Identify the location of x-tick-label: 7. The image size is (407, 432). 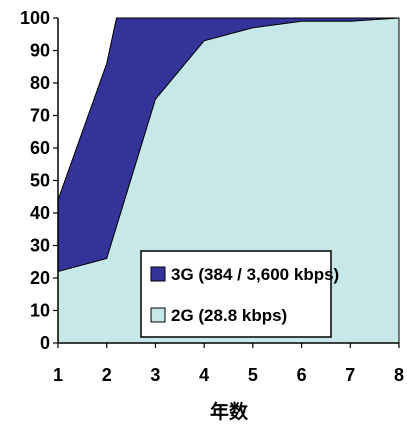
(350, 375).